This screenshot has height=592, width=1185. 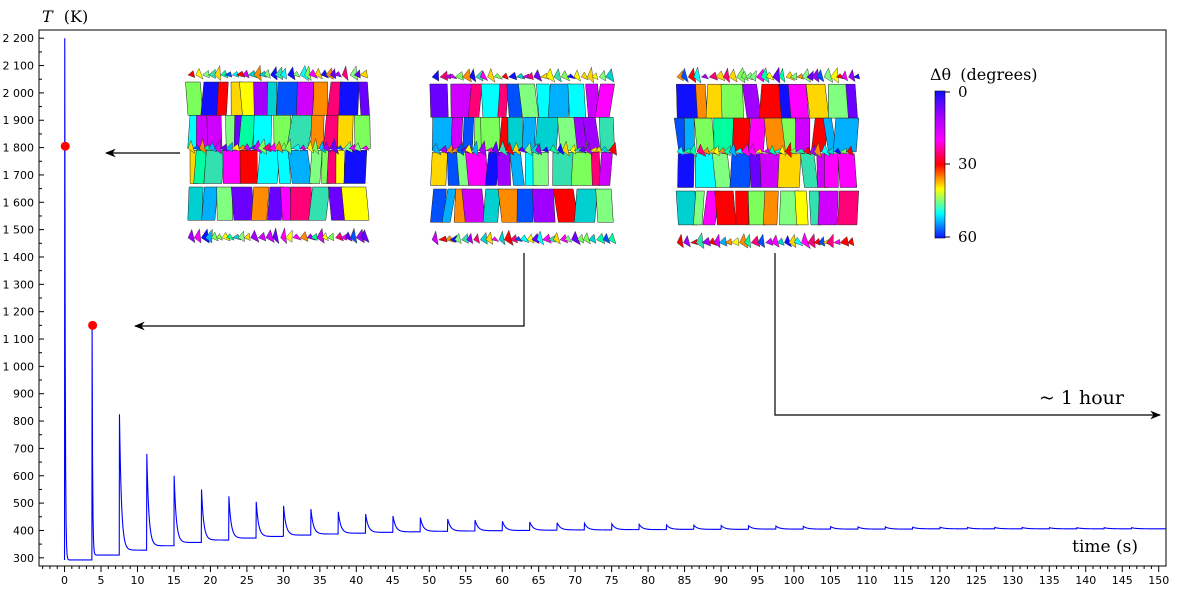 What do you see at coordinates (429, 580) in the screenshot?
I see `x-tick-label: 50` at bounding box center [429, 580].